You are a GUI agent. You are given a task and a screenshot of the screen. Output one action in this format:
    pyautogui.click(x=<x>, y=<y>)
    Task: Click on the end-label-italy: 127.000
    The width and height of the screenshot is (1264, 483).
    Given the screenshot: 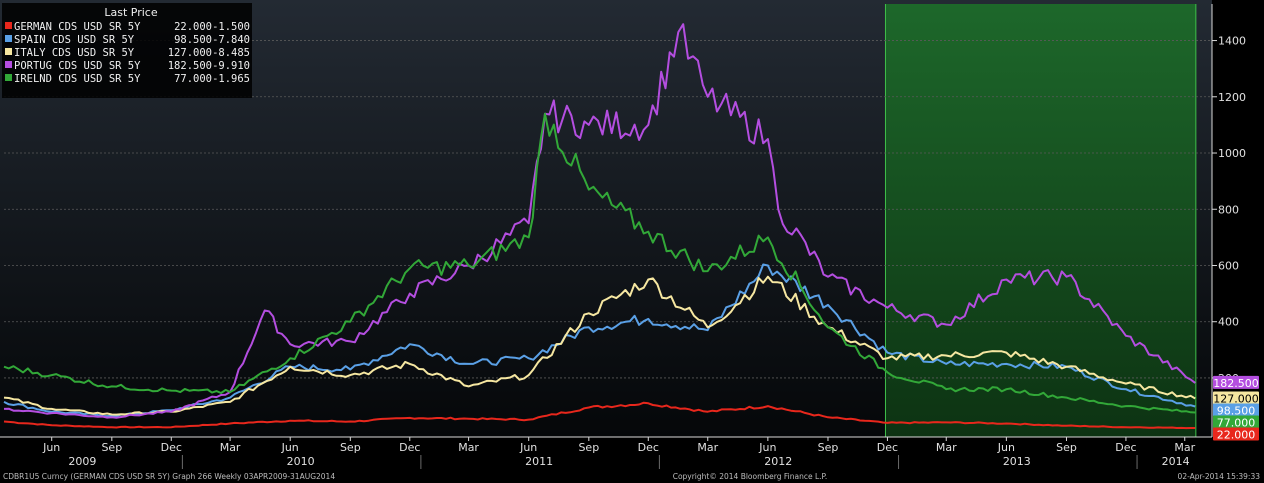 What is the action you would take?
    pyautogui.click(x=1236, y=398)
    